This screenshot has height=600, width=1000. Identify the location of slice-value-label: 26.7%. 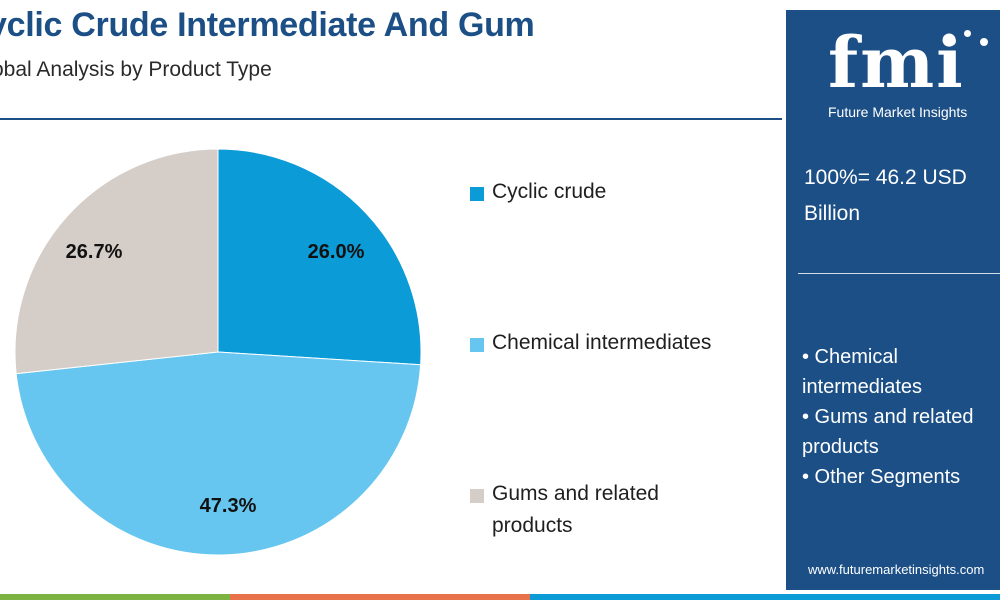
(94, 252).